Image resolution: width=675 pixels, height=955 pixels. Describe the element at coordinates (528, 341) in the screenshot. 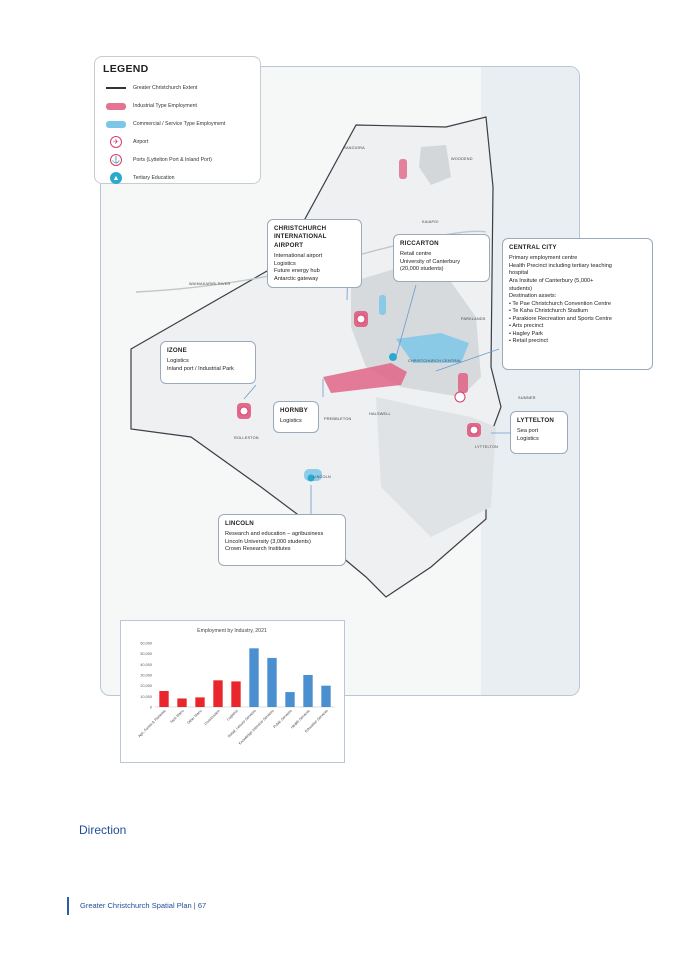

I see `callout-line: • Retail precinct` at that location.